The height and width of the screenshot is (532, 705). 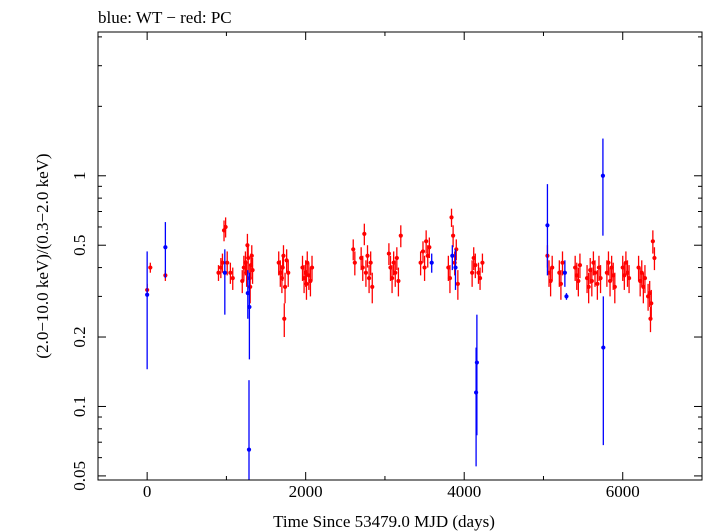 What do you see at coordinates (79, 245) in the screenshot?
I see `y-tick-label: 0.5` at bounding box center [79, 245].